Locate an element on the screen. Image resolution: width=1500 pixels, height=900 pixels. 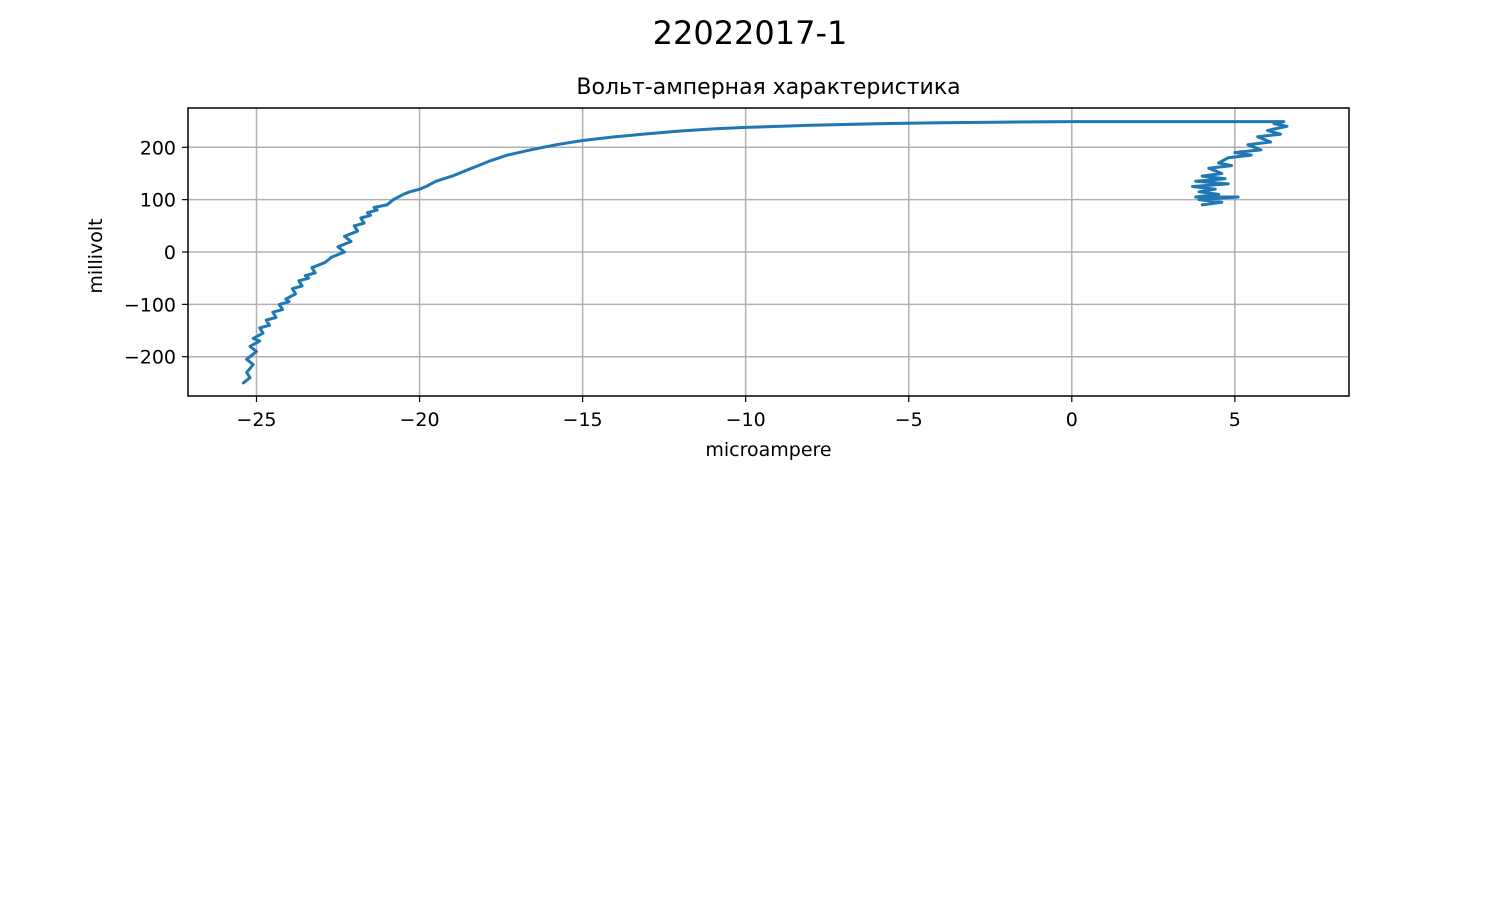
x-tick-label: 0 is located at coordinates (1072, 420).